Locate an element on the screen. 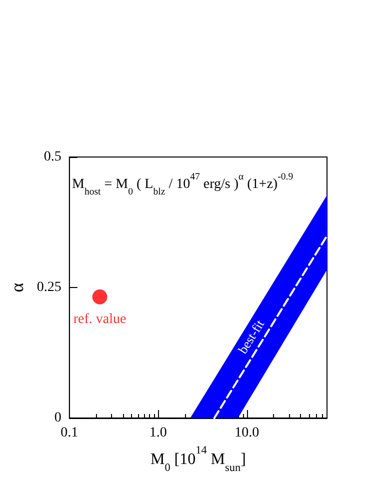 The image size is (374, 484). x-tick-label: 1.0 is located at coordinates (158, 433).